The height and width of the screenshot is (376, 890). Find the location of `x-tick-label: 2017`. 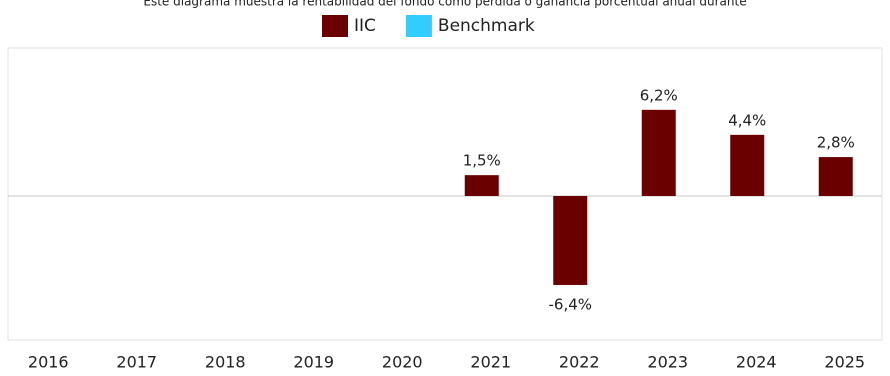

x-tick-label: 2017 is located at coordinates (136, 362).